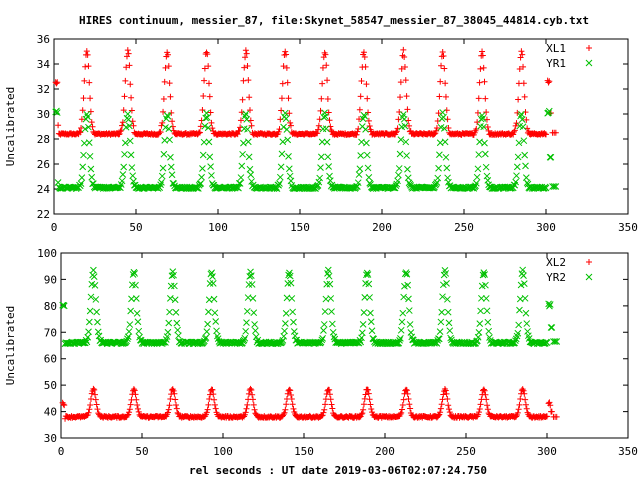 Image resolution: width=640 pixels, height=480 pixels. I want to click on legend-label: XL1, so click(556, 48).